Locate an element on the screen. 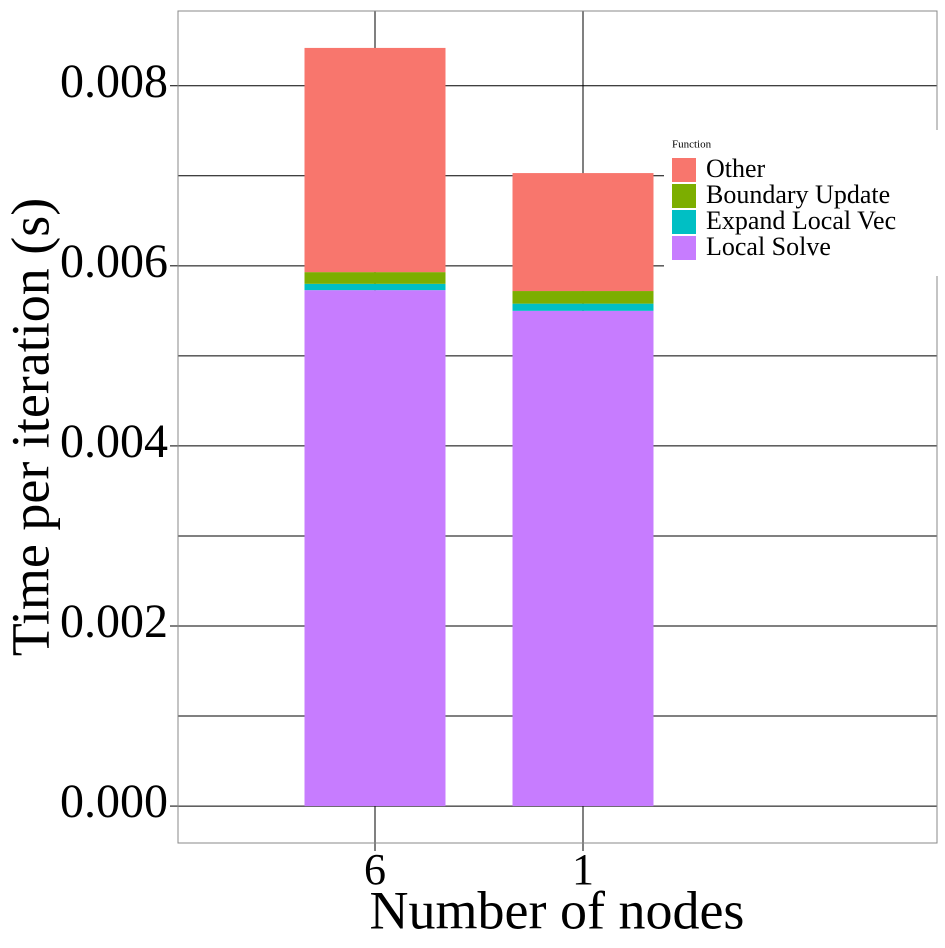 The height and width of the screenshot is (948, 945). y-axis-title: Time per iteration (s) is located at coordinates (30, 427).